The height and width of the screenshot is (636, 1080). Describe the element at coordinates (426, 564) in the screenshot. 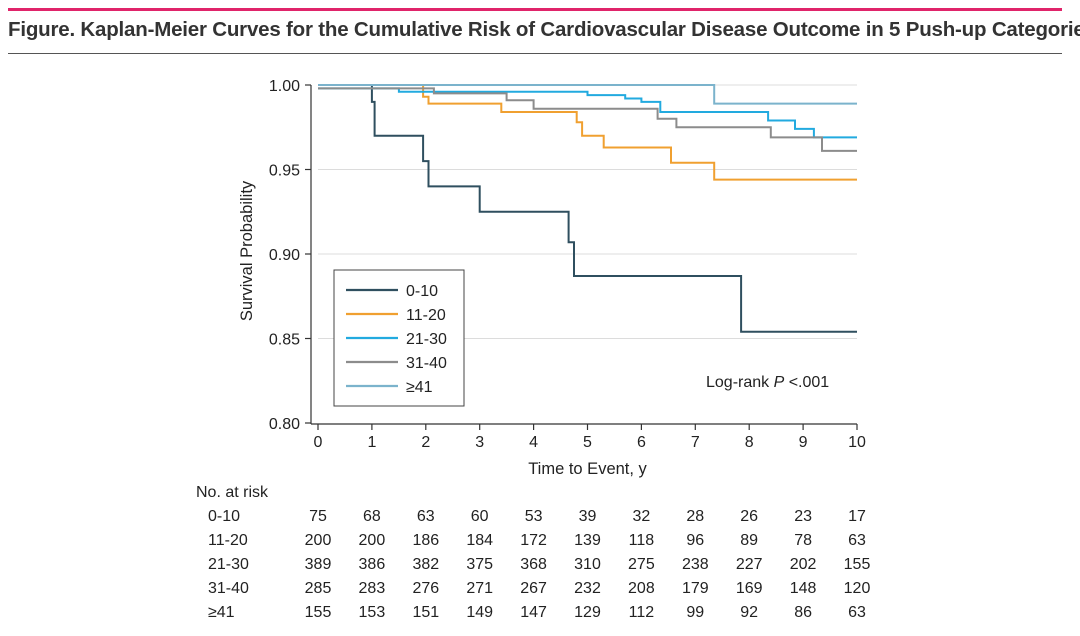

I see `risk-cell: 382` at that location.